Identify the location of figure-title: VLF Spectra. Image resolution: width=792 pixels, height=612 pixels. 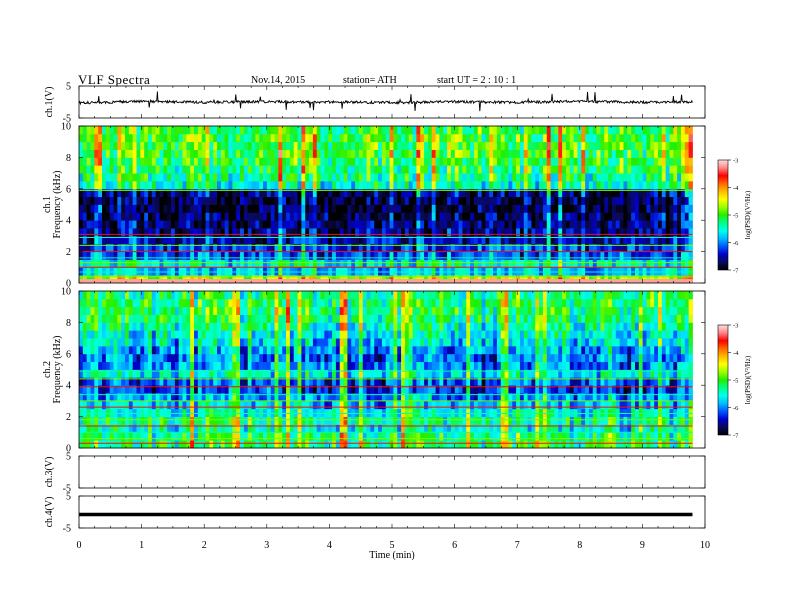
(114, 79).